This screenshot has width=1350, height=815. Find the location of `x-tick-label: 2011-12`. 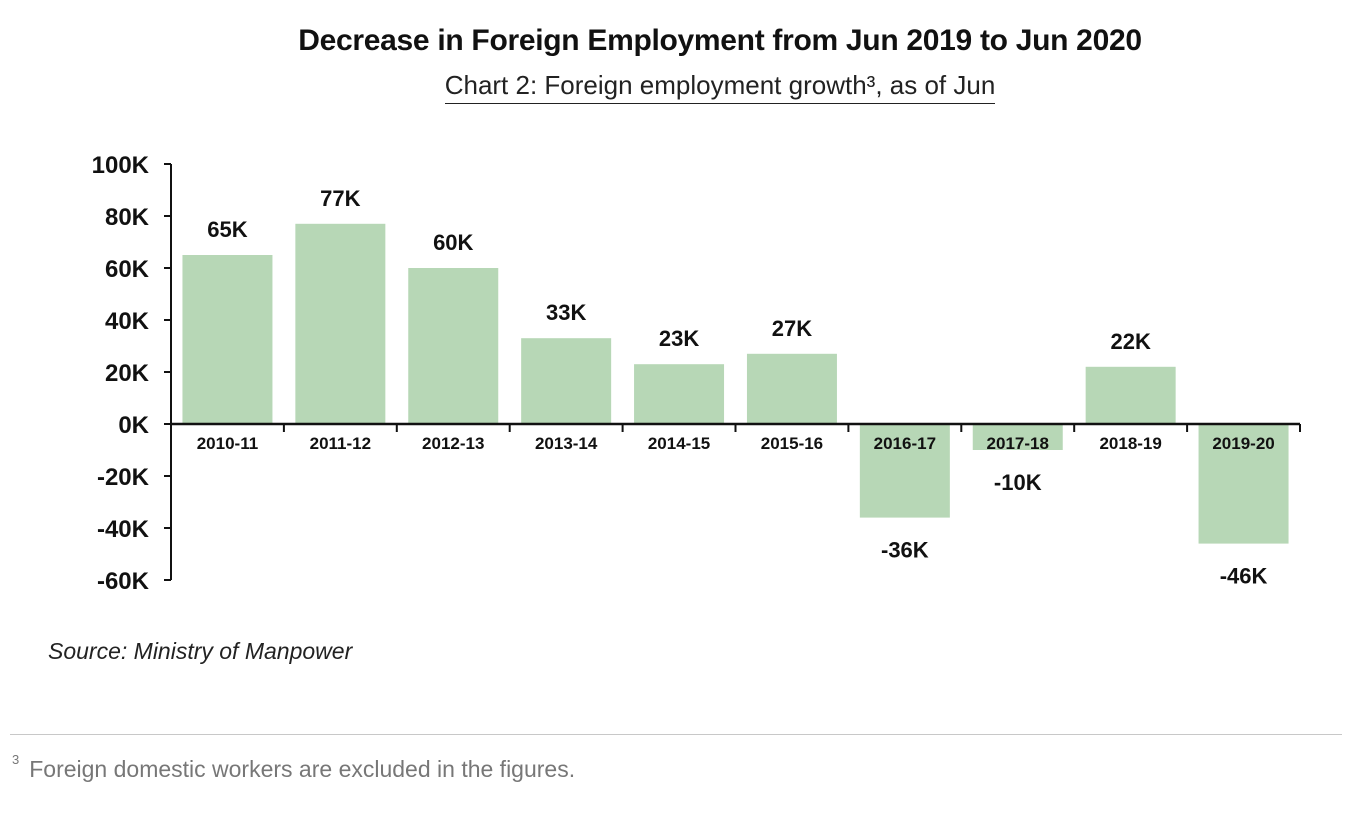

x-tick-label: 2011-12 is located at coordinates (340, 443).